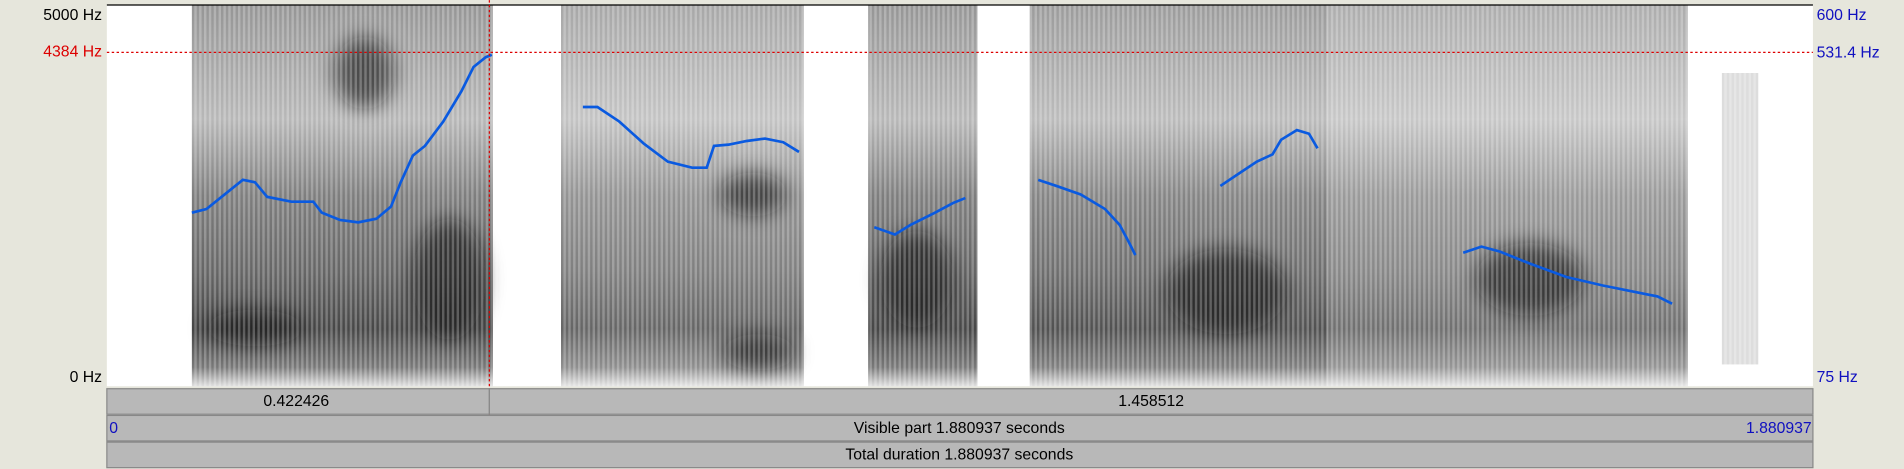 This screenshot has width=1904, height=469. I want to click on visible-start: 0, so click(113, 428).